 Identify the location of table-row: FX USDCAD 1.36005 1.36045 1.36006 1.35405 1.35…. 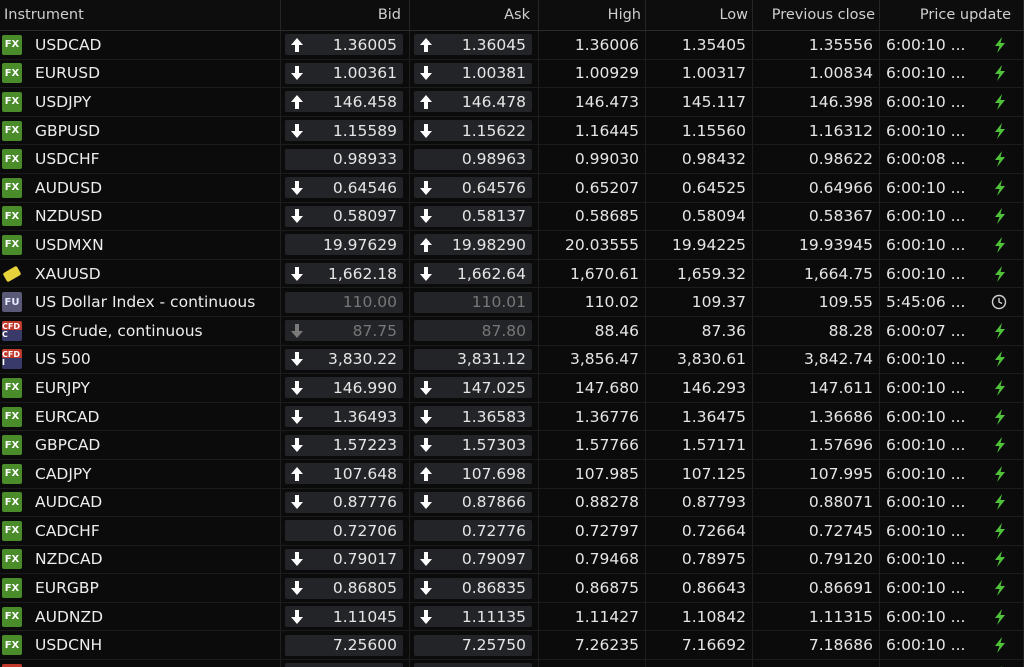
(512, 45).